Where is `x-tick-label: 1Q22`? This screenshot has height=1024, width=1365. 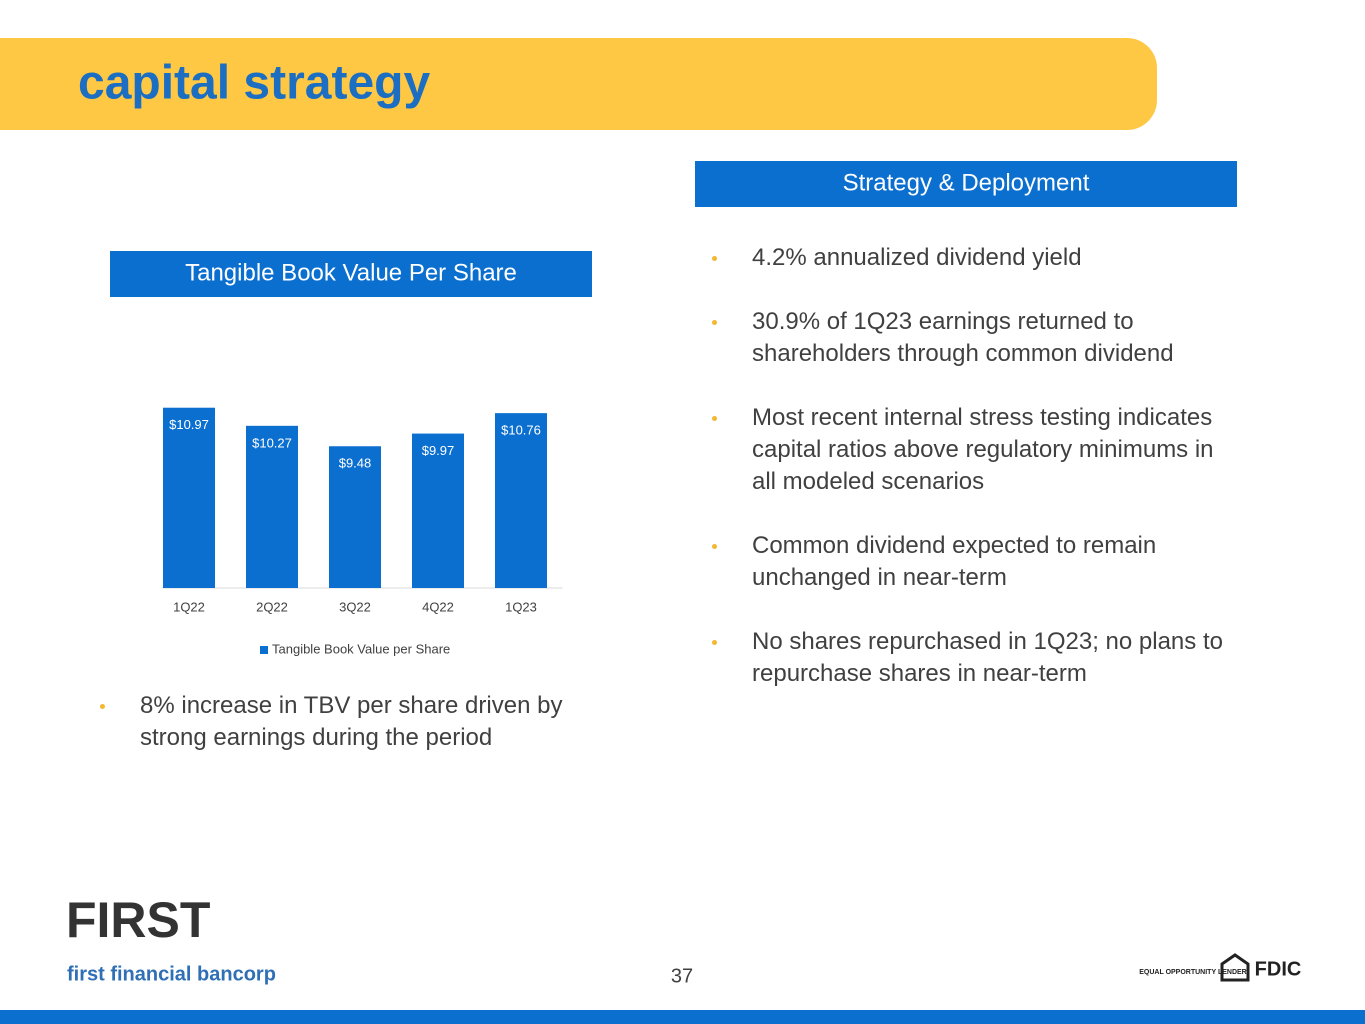 x-tick-label: 1Q22 is located at coordinates (189, 606).